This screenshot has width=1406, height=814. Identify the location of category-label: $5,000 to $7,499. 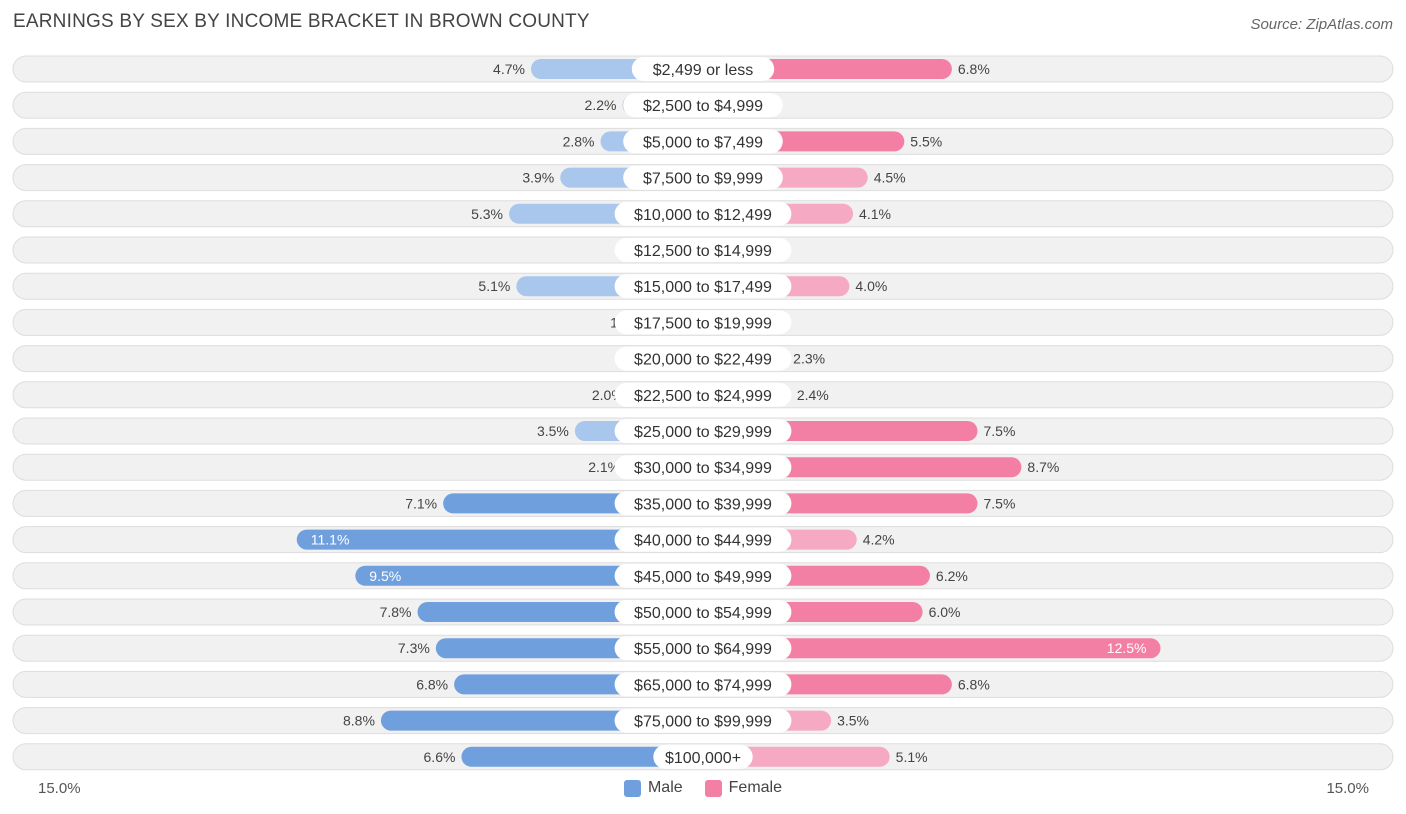
(703, 142).